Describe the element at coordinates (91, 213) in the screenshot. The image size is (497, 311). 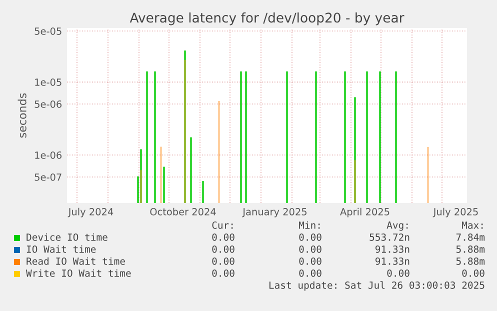
I see `x-tick-label: July 2024` at that location.